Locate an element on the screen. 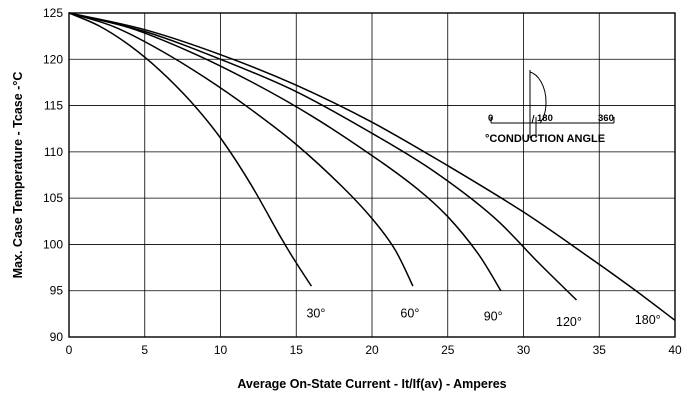  x-tick-label: 5 is located at coordinates (144, 350).